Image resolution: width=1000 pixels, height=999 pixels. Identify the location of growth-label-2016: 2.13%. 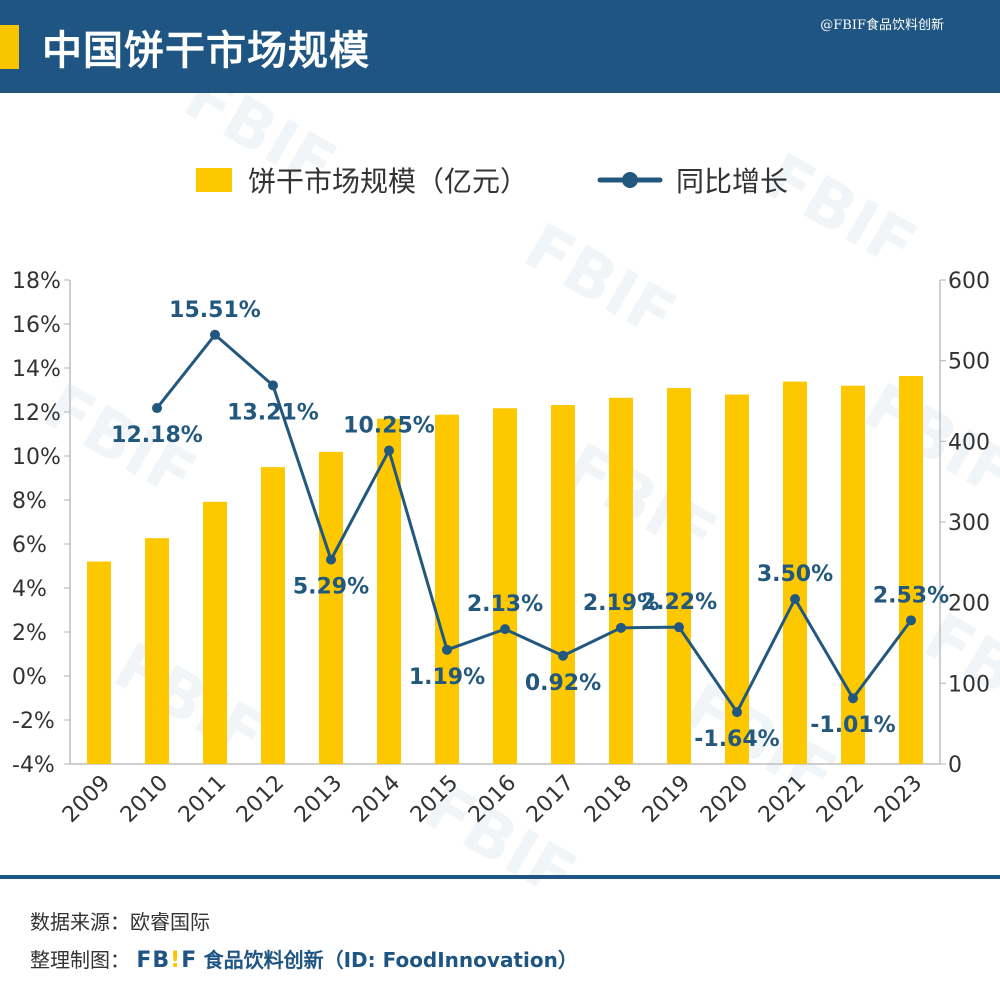
(505, 604).